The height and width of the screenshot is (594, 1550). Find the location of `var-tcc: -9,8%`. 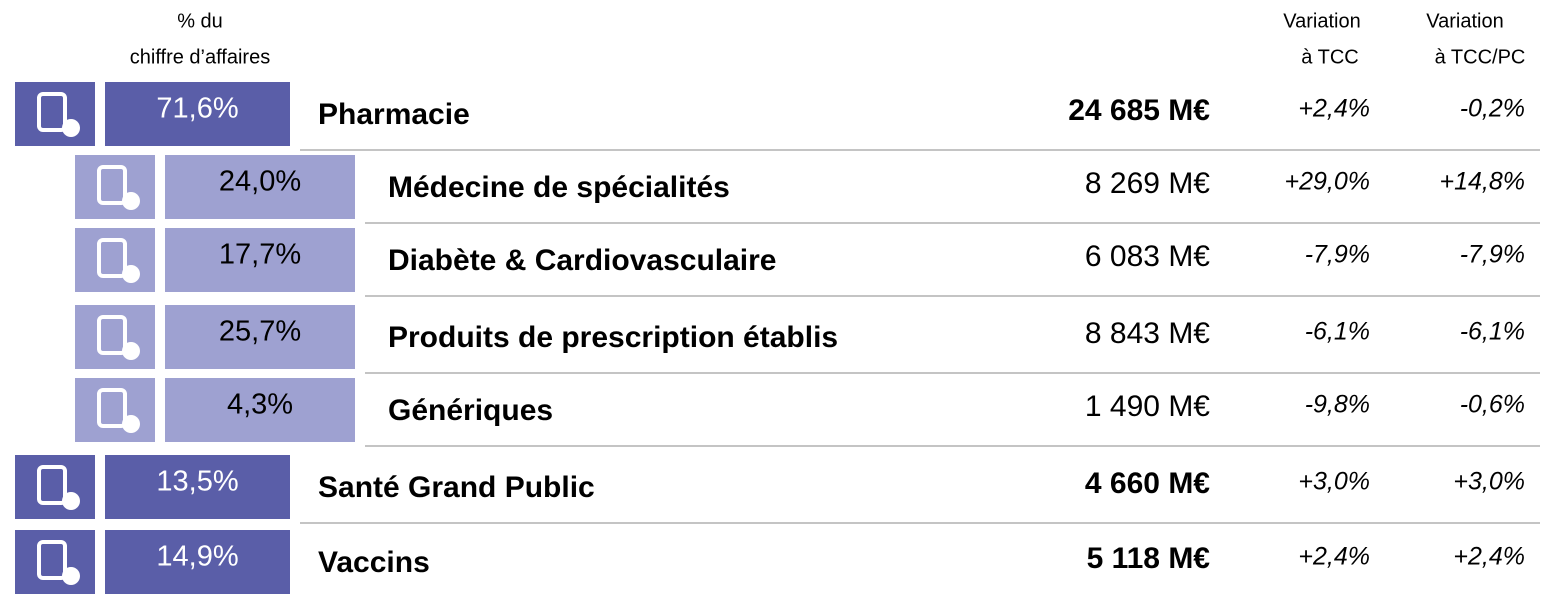

var-tcc: -9,8% is located at coordinates (1337, 405).